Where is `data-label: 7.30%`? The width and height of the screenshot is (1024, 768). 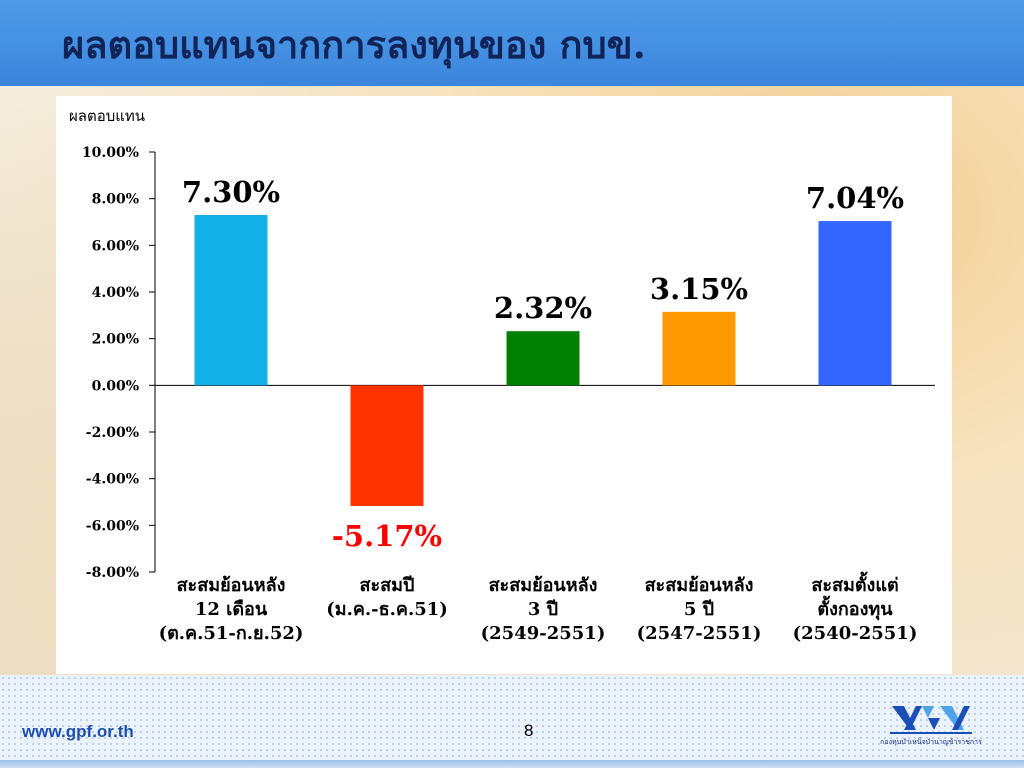
data-label: 7.30% is located at coordinates (231, 192).